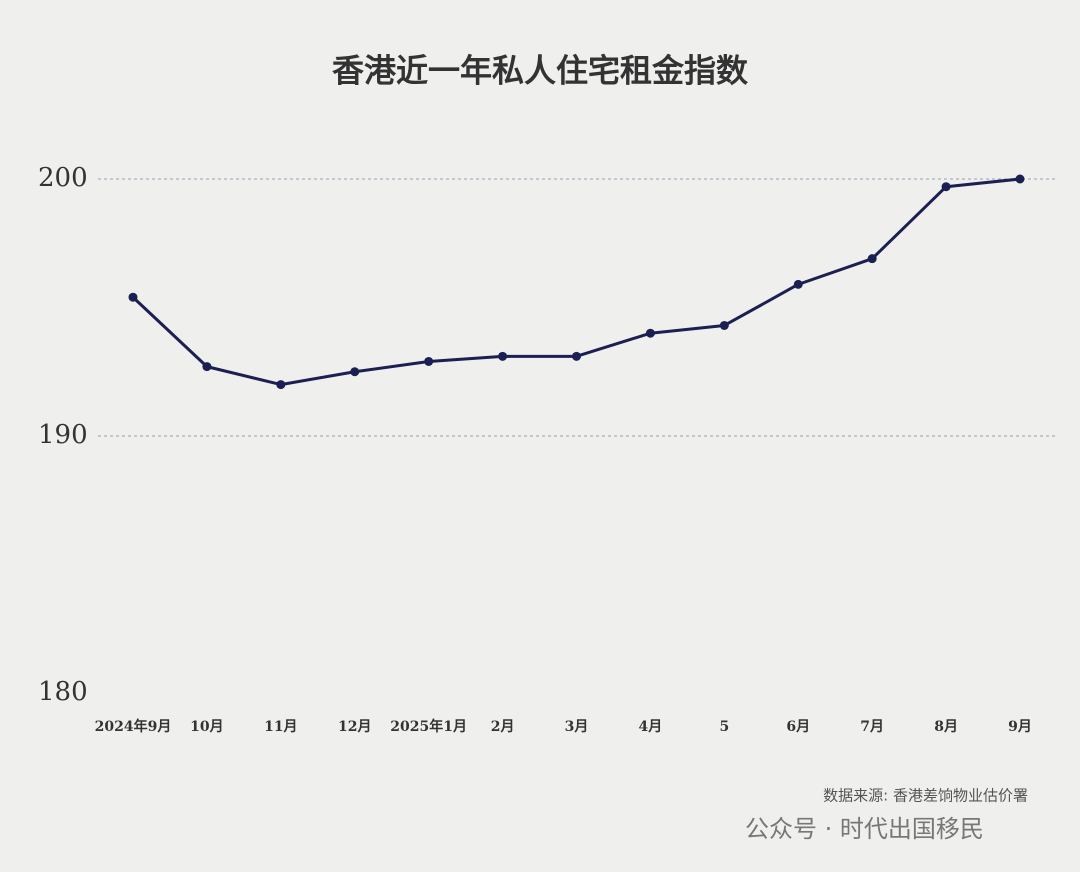  What do you see at coordinates (206, 727) in the screenshot?
I see `x-tick-label: 10月` at bounding box center [206, 727].